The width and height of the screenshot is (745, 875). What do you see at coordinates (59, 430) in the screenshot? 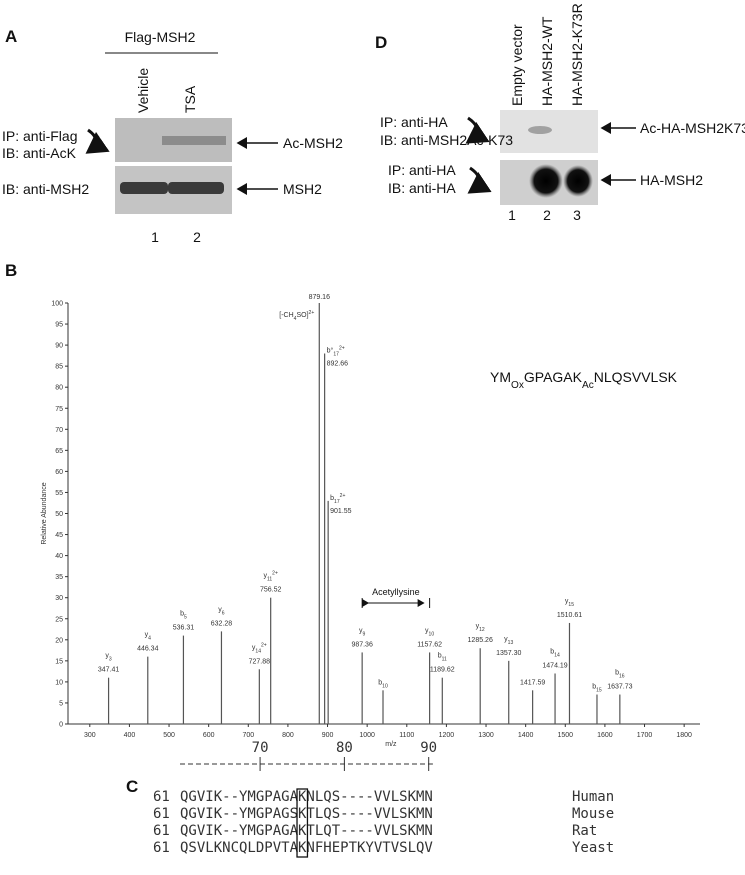
I see `y-tick-label: 70` at bounding box center [59, 430].